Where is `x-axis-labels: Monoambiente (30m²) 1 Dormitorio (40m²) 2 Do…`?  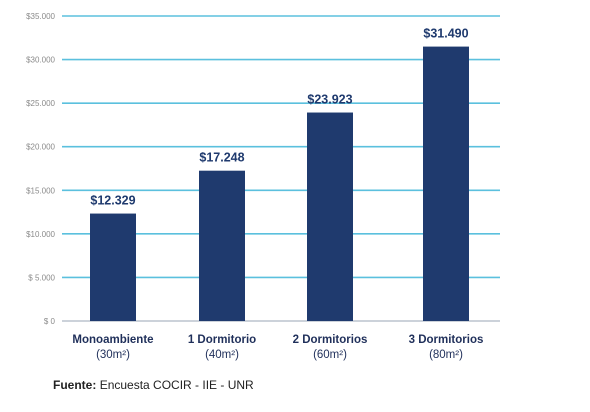 x-axis-labels: Monoambiente (30m²) 1 Dormitorio (40m²) 2 Do… is located at coordinates (277, 347).